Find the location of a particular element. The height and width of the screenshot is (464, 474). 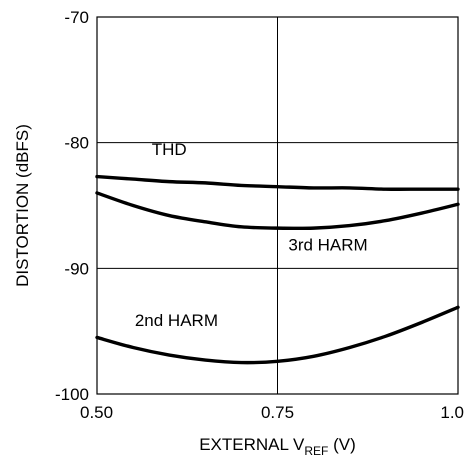

series-line-3rd-harm is located at coordinates (277, 211).